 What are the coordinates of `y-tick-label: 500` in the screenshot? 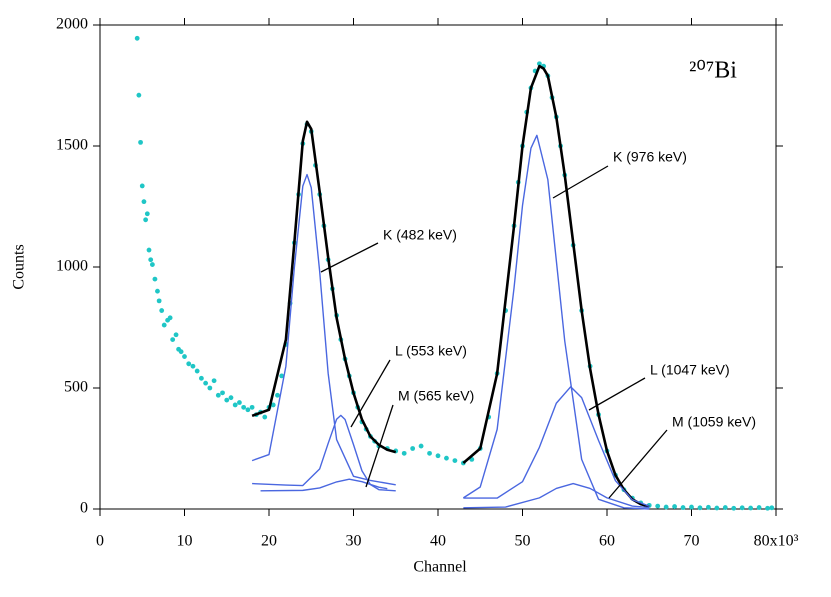 It's located at (76, 387).